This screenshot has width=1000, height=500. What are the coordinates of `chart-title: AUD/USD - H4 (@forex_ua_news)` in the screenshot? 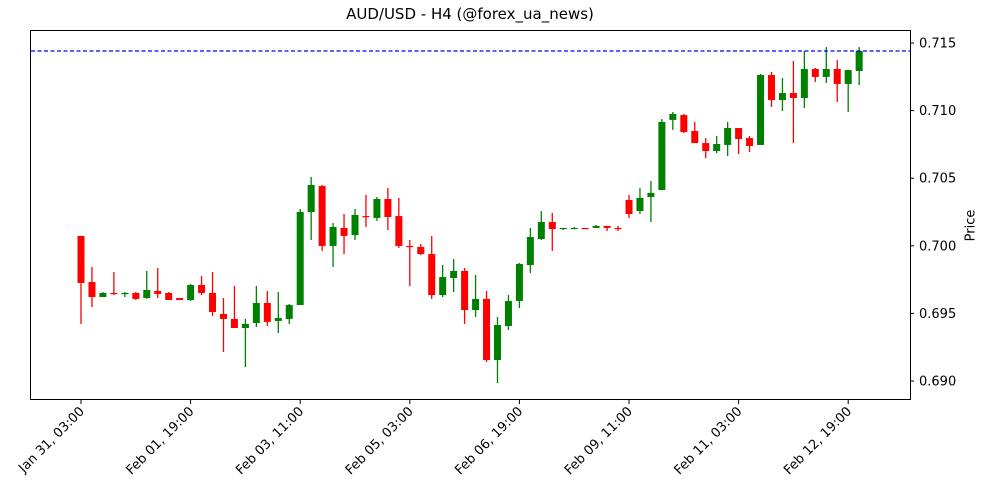 It's located at (470, 14).